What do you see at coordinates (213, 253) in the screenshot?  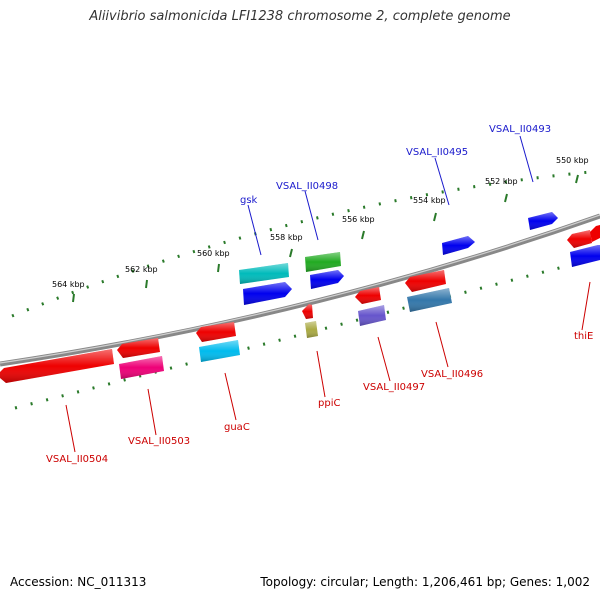 I see `scale-label: 560 kbp` at bounding box center [213, 253].